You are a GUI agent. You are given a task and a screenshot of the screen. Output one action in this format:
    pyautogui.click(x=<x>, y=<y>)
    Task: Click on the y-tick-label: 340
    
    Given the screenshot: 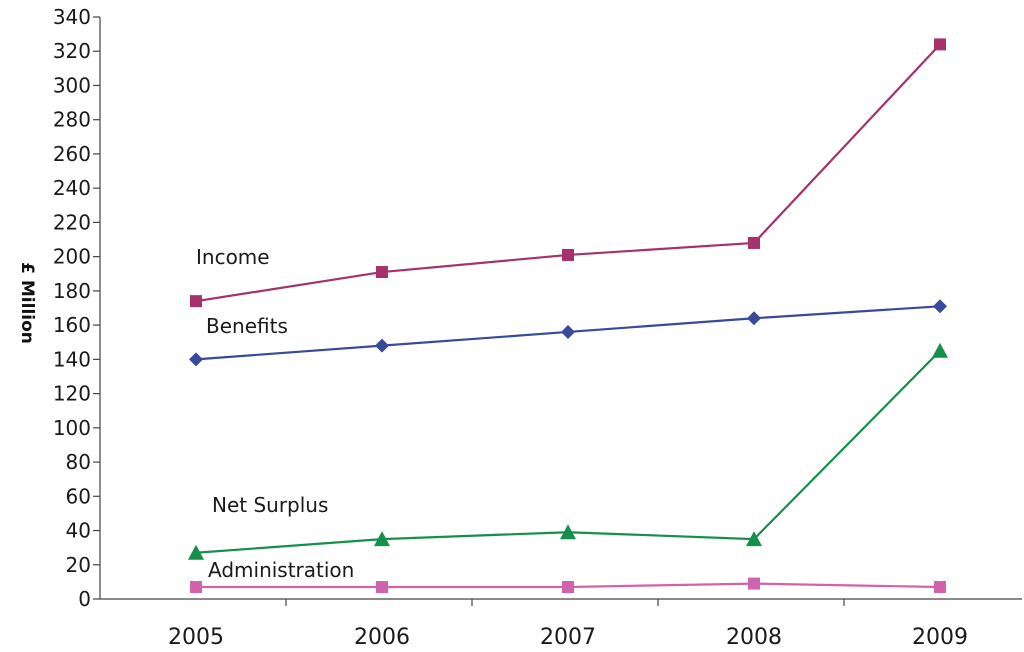 What is the action you would take?
    pyautogui.click(x=72, y=17)
    